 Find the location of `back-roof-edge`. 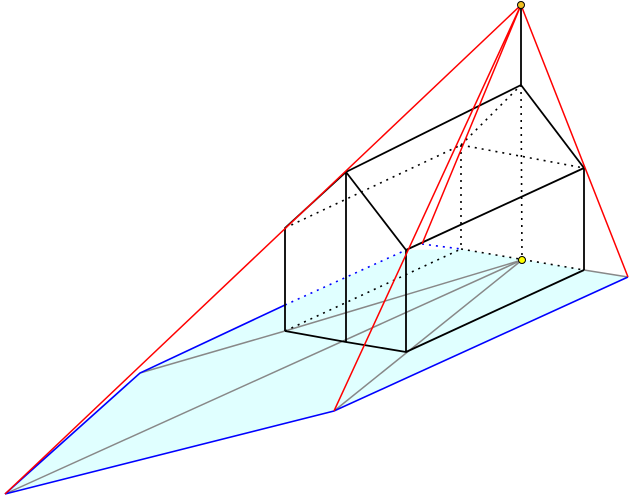

back-roof-edge is located at coordinates (552, 126).